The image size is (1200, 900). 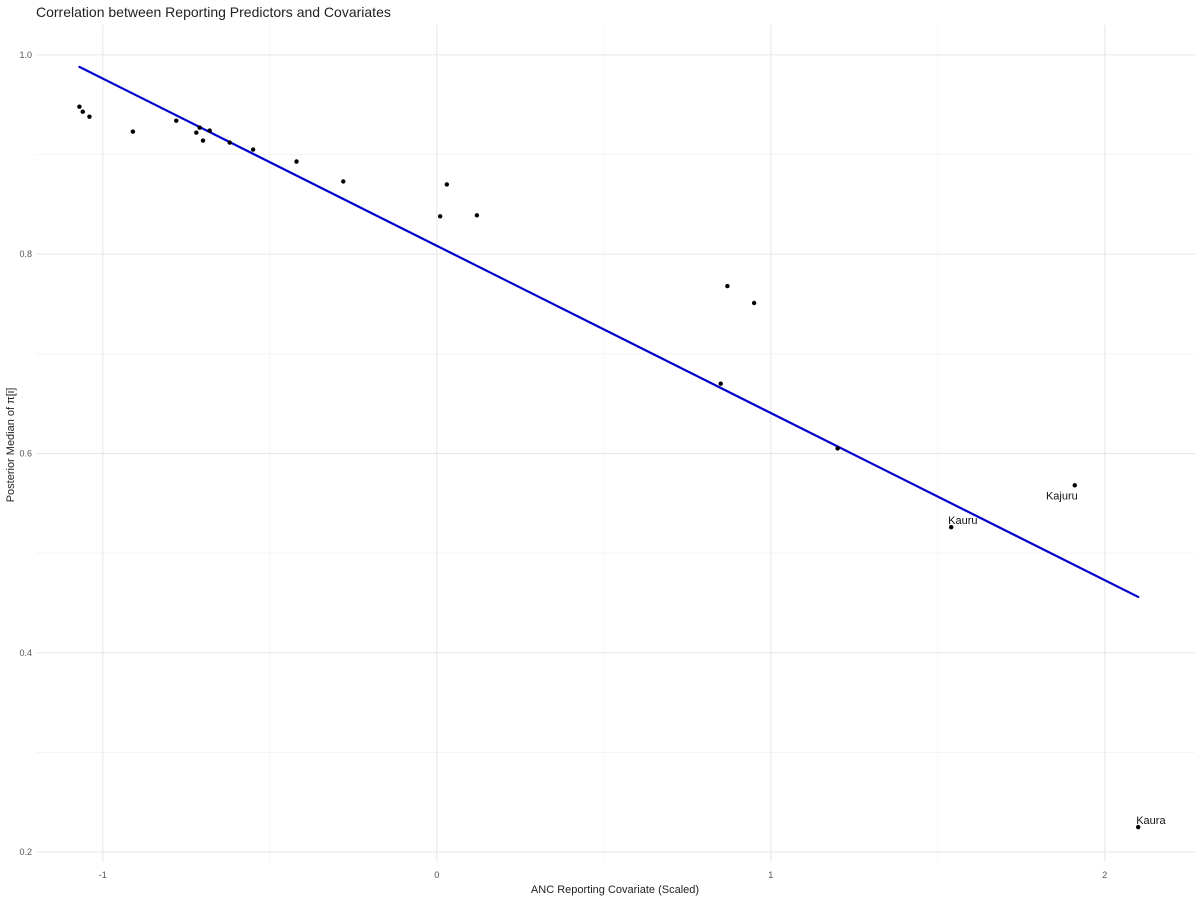 I want to click on point-label: Kaura, so click(x=1151, y=821).